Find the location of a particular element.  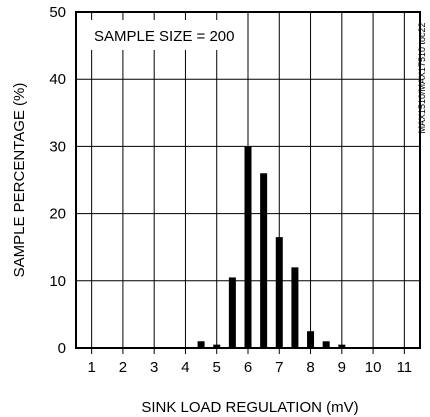

x-axis-label: SINK LOAD REGULATION (mV) is located at coordinates (249, 407).